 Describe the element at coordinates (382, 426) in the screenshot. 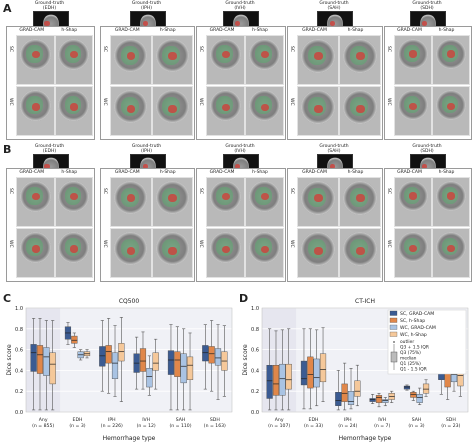

I see `category-count-label: (n = 7)` at that location.